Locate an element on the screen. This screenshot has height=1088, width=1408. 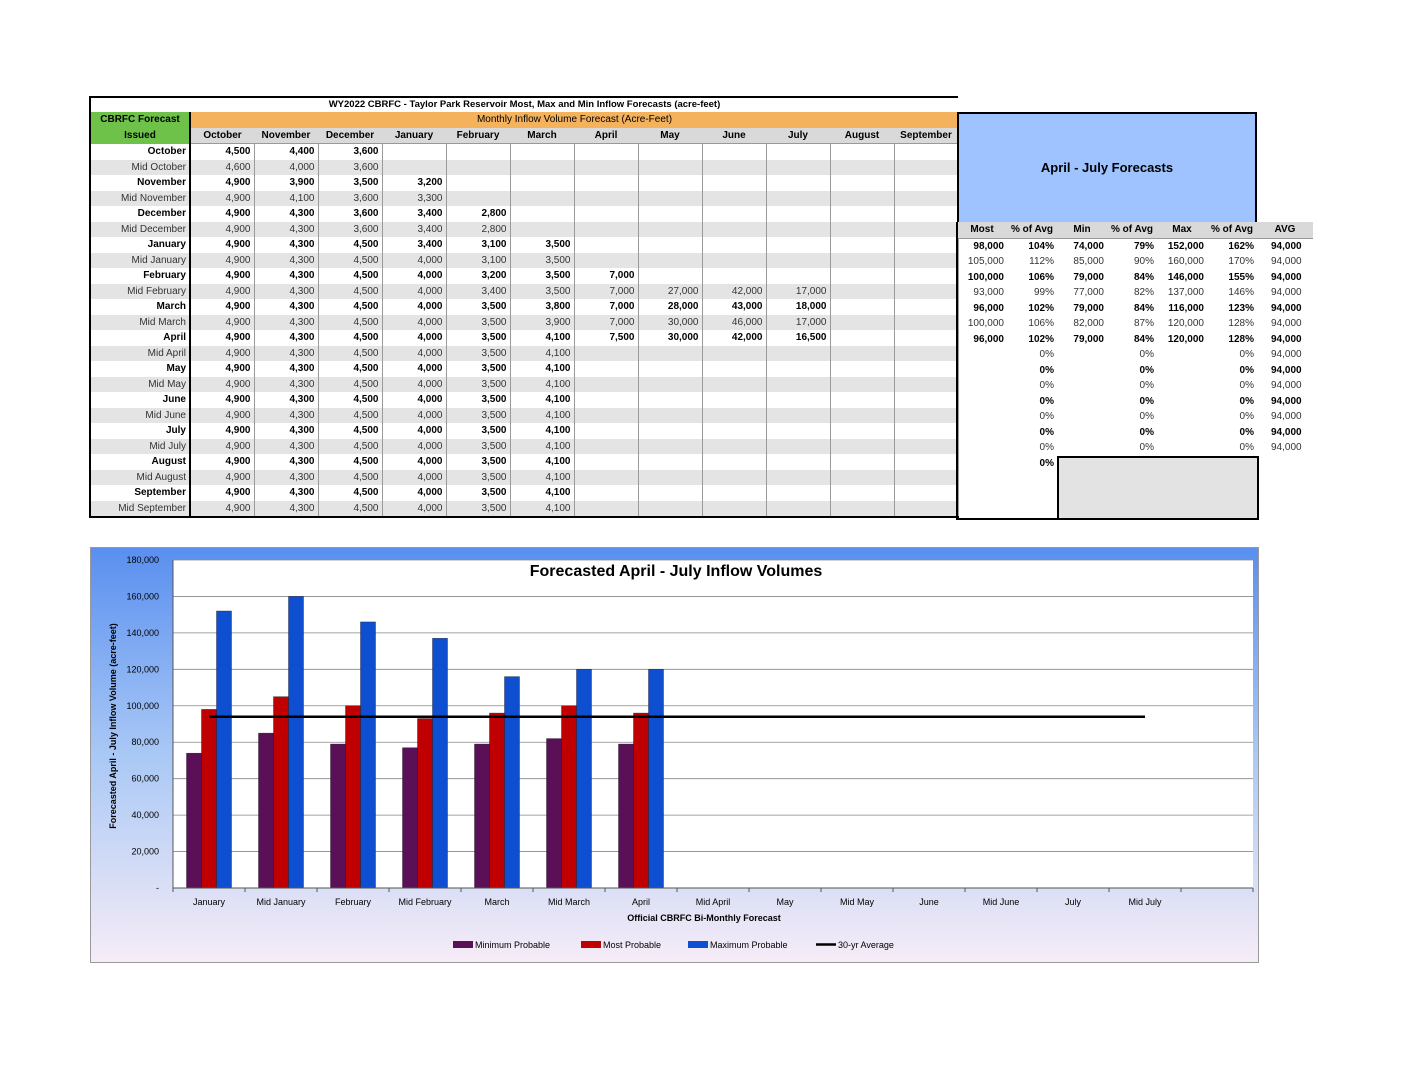
table-cell: 3,200 is located at coordinates (478, 276).